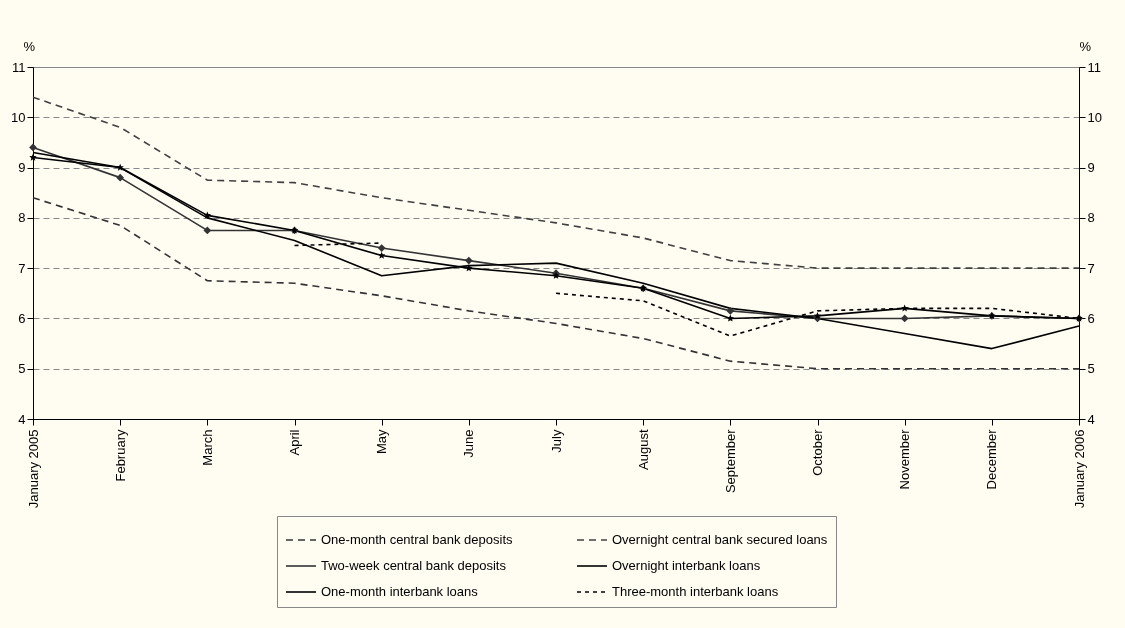 The image size is (1125, 628). What do you see at coordinates (22, 369) in the screenshot?
I see `y-tick-label: 5` at bounding box center [22, 369].